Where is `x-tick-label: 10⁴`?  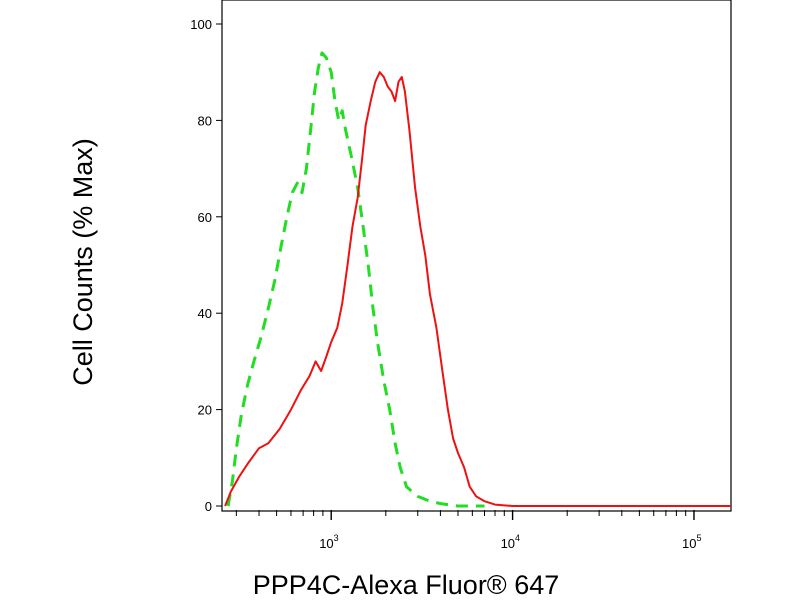
x-tick-label: 10⁴ is located at coordinates (510, 542).